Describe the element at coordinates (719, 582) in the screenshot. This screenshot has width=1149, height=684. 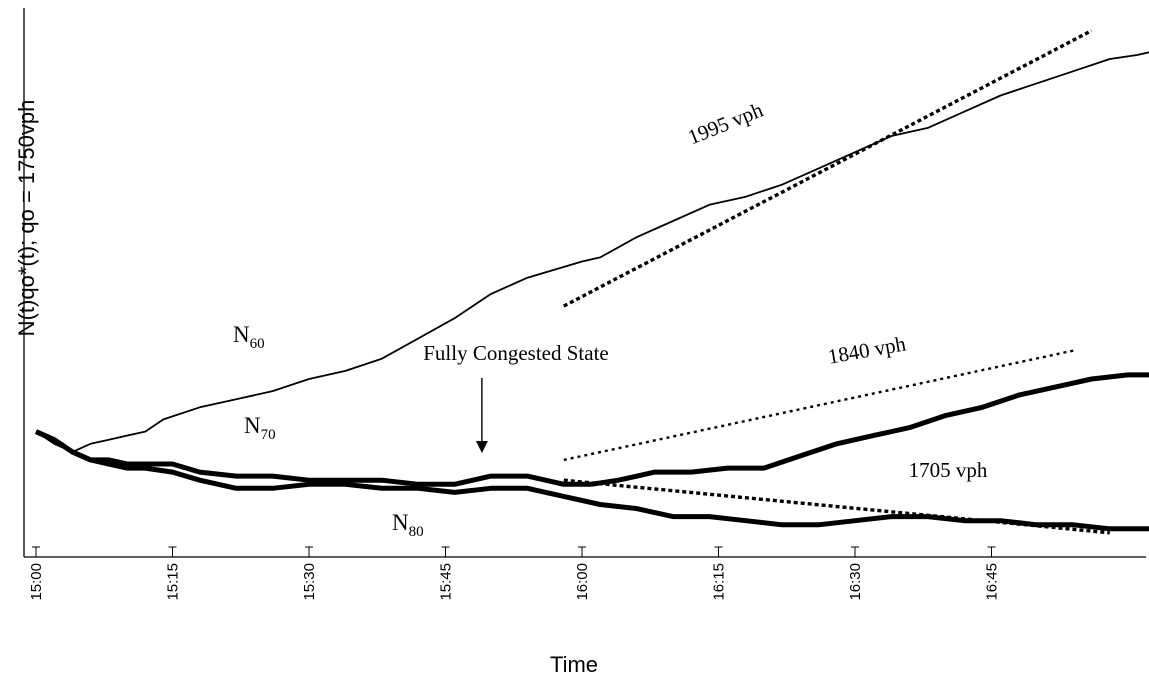
I see `x-tick-label: 16:15` at that location.